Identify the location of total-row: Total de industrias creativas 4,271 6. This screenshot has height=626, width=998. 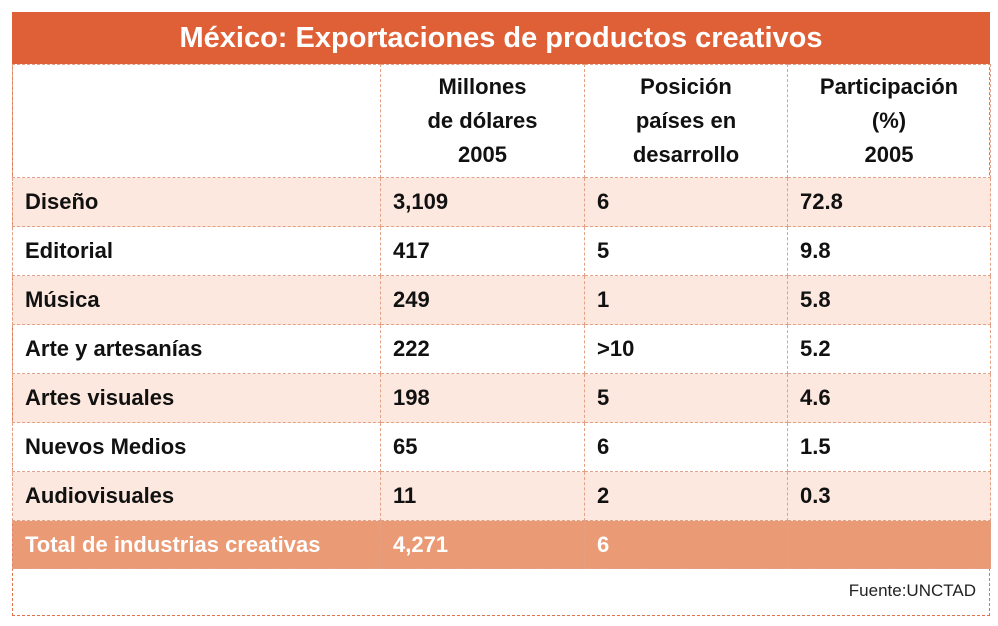
(501, 544).